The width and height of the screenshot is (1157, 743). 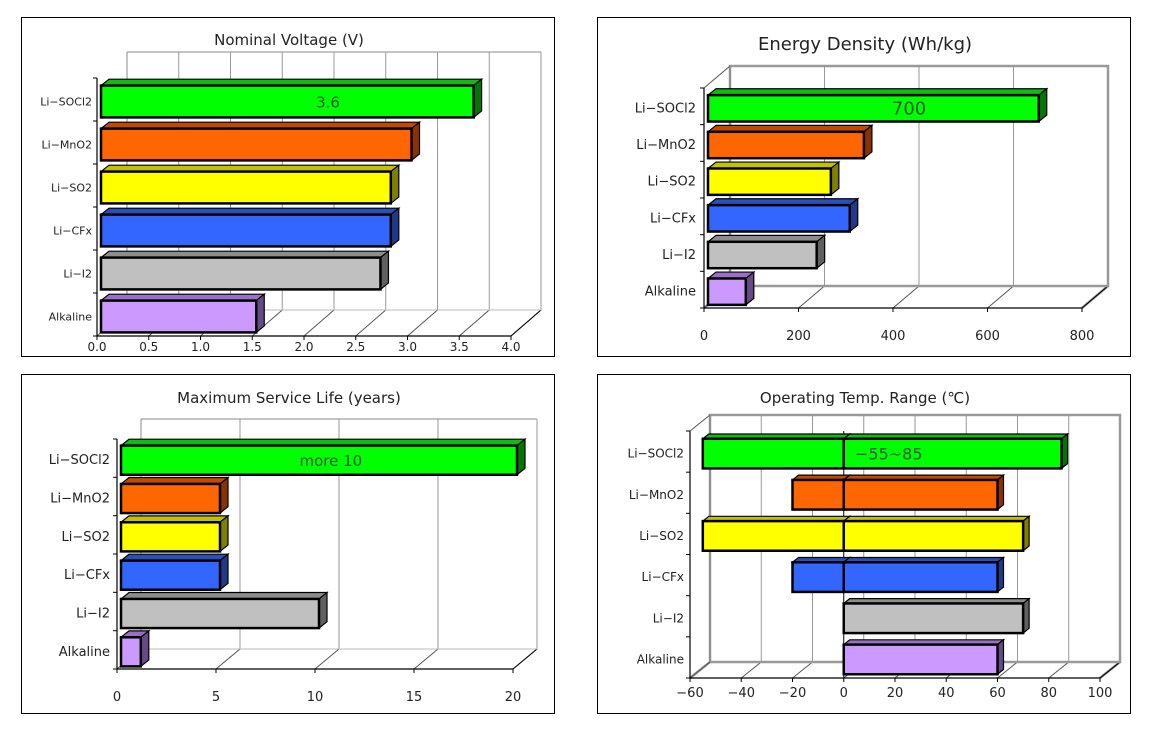 What do you see at coordinates (997, 693) in the screenshot?
I see `x-tick-label: 60` at bounding box center [997, 693].